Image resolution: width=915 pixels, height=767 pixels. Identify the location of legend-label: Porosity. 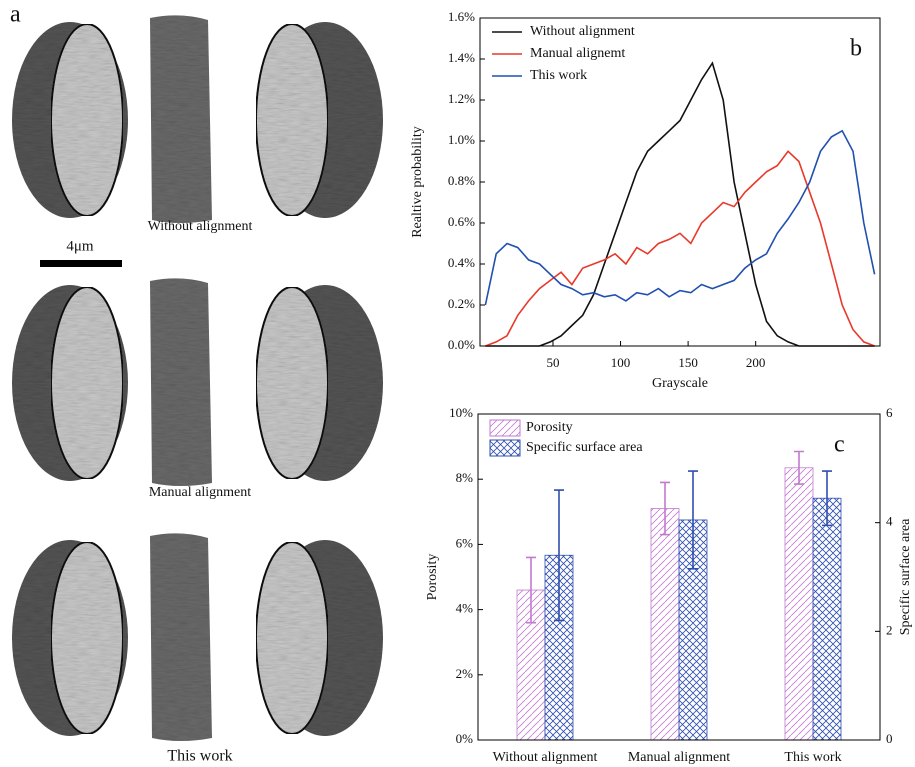
(549, 427).